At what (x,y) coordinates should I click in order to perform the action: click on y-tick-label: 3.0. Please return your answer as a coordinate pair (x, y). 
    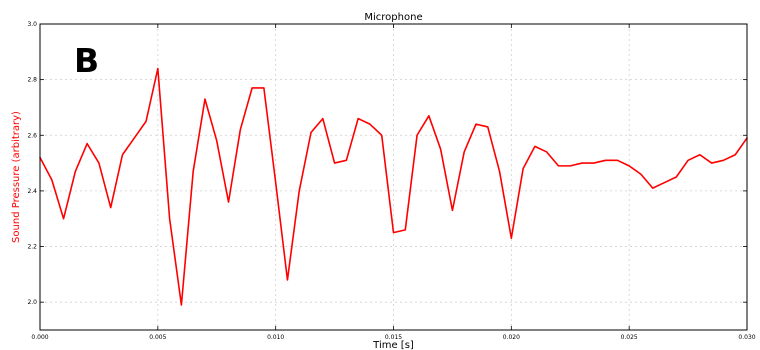
    Looking at the image, I should click on (32, 24).